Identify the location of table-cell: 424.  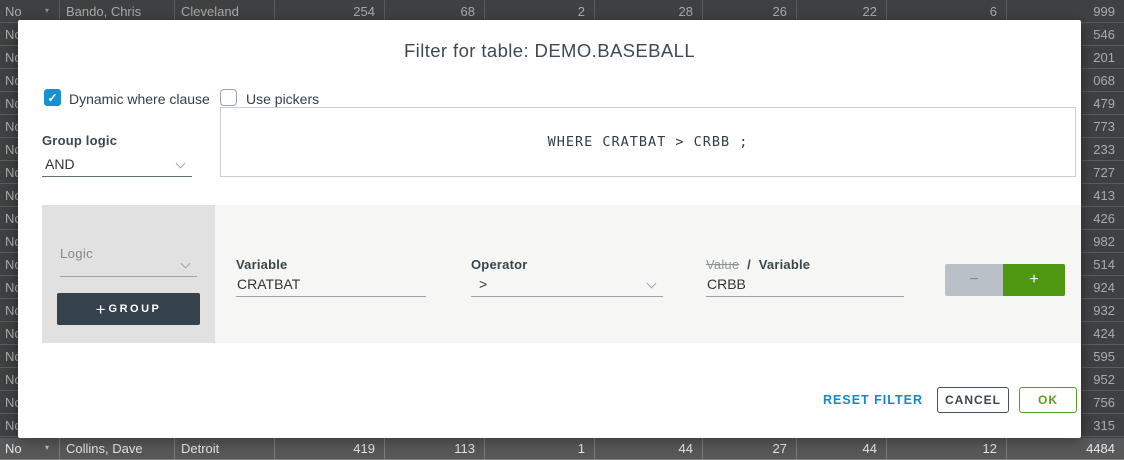
(1104, 333).